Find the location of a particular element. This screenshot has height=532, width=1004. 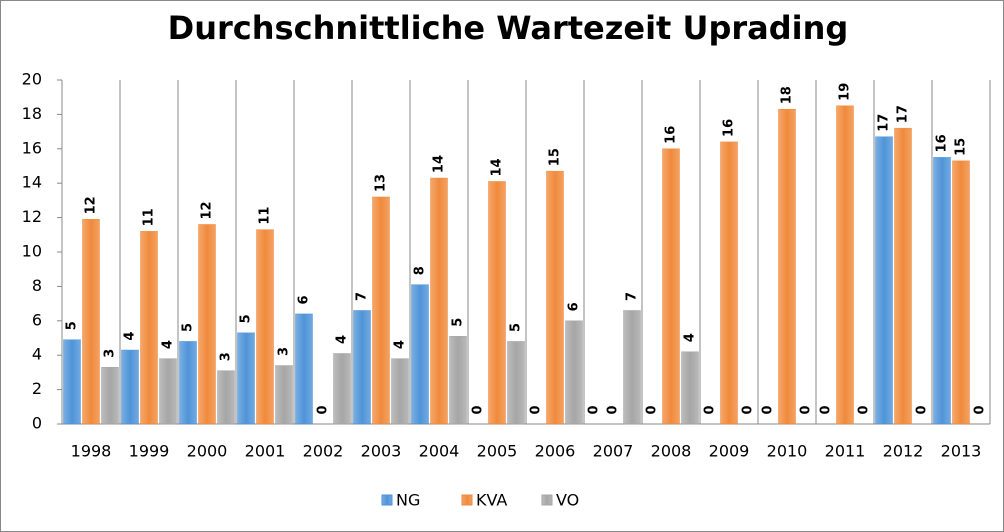

y-tick-label: 2 is located at coordinates (37, 388).